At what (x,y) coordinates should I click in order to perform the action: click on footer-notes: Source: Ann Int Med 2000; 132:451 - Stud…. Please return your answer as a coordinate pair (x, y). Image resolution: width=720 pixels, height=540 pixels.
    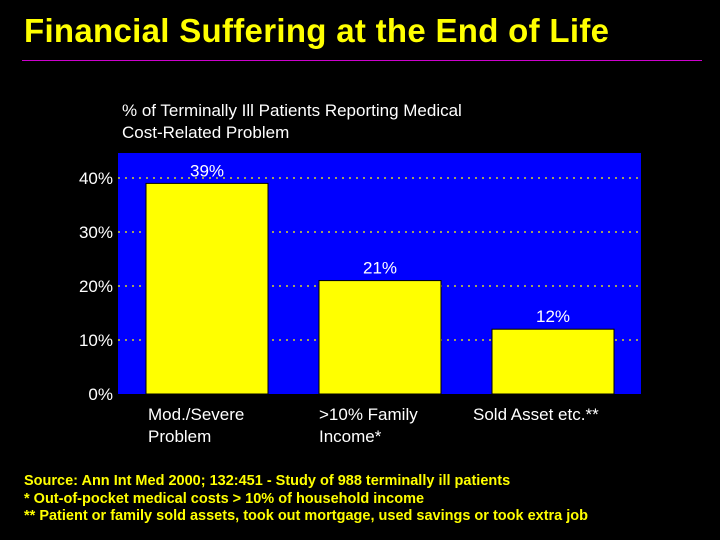
    Looking at the image, I should click on (306, 499).